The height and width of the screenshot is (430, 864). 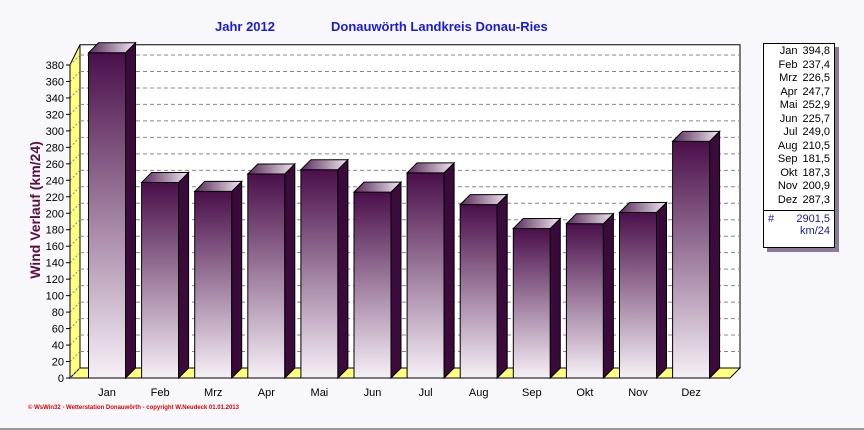 I want to click on legend-value: 249,0, so click(x=816, y=132).